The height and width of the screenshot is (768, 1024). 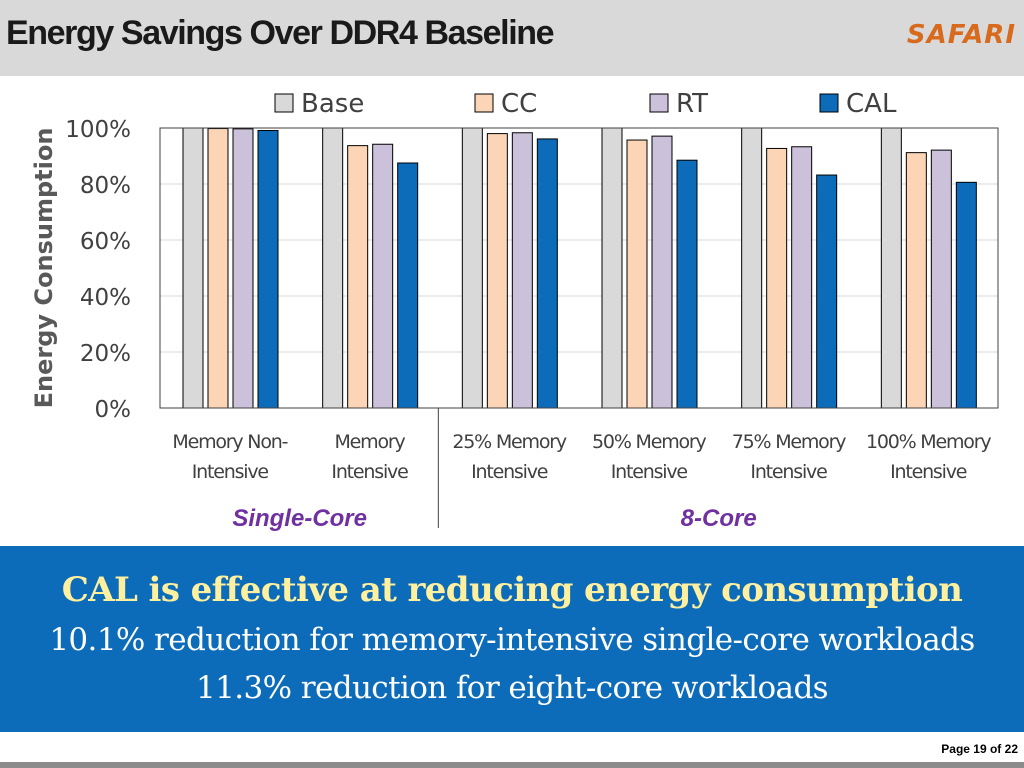 I want to click on slide-header: Energy Savings Over DDR4 Baseline SAFARI, so click(x=512, y=38).